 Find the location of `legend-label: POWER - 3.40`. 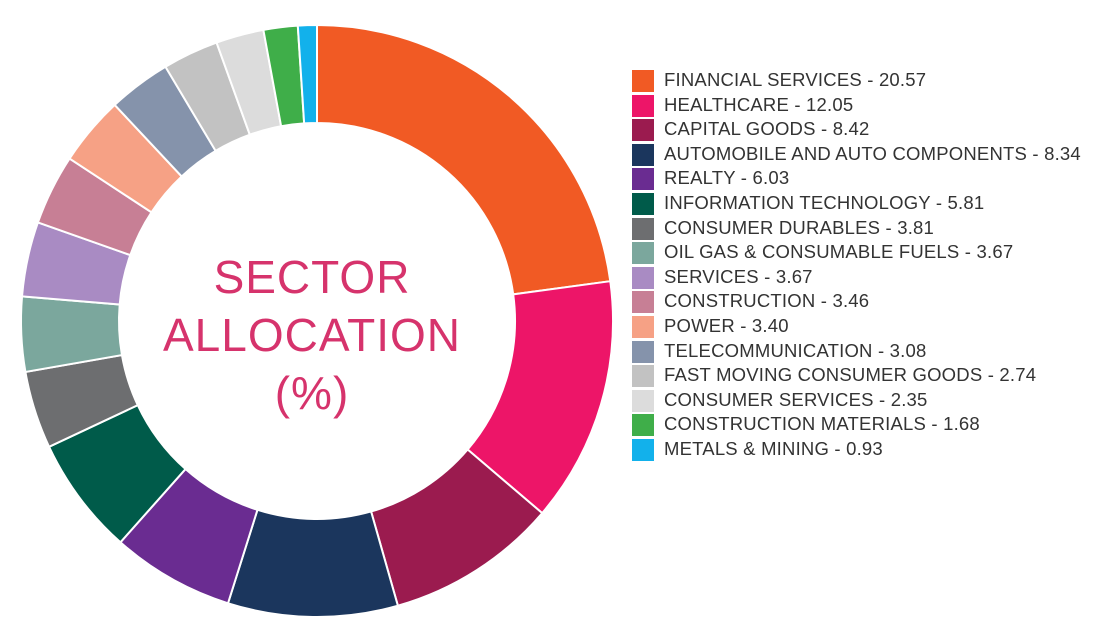

legend-label: POWER - 3.40 is located at coordinates (726, 325).